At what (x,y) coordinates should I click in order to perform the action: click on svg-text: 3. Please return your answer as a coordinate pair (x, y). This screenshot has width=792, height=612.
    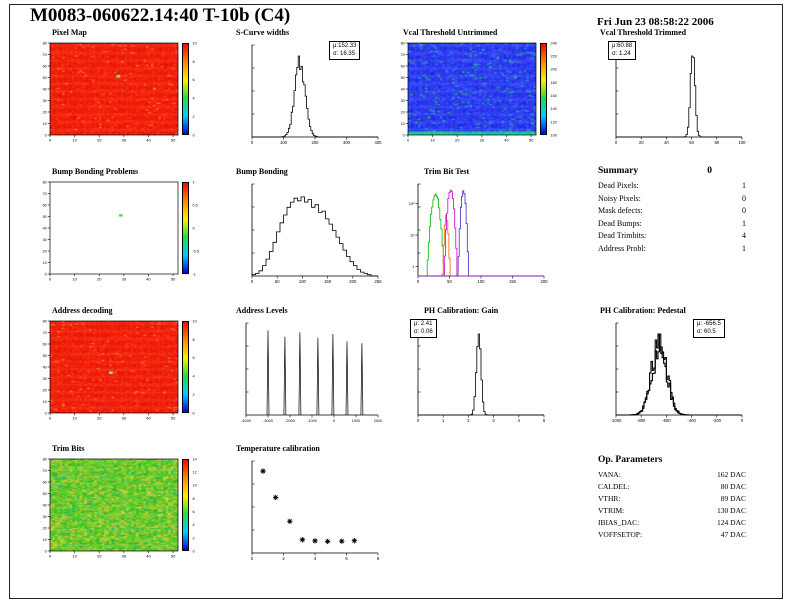
    Looking at the image, I should click on (493, 420).